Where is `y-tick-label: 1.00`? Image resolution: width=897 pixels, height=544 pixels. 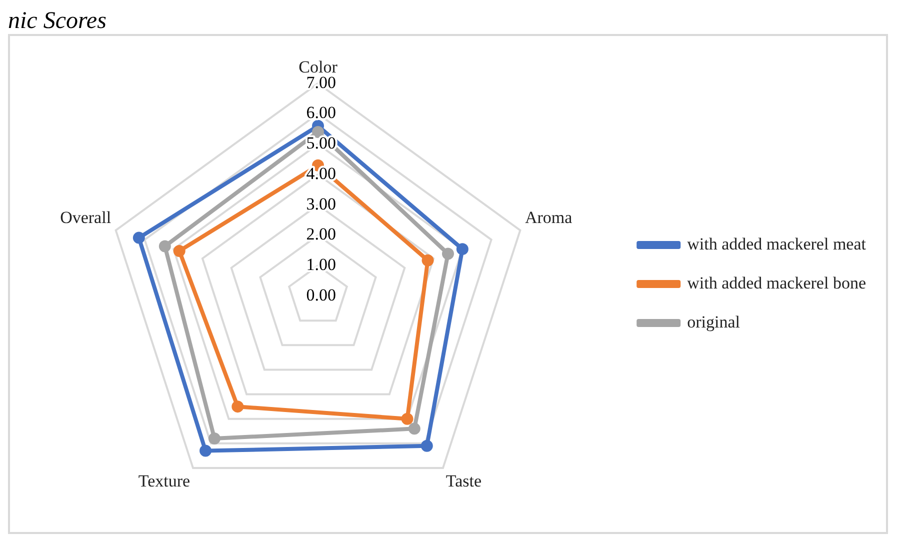
y-tick-label: 1.00 is located at coordinates (321, 264).